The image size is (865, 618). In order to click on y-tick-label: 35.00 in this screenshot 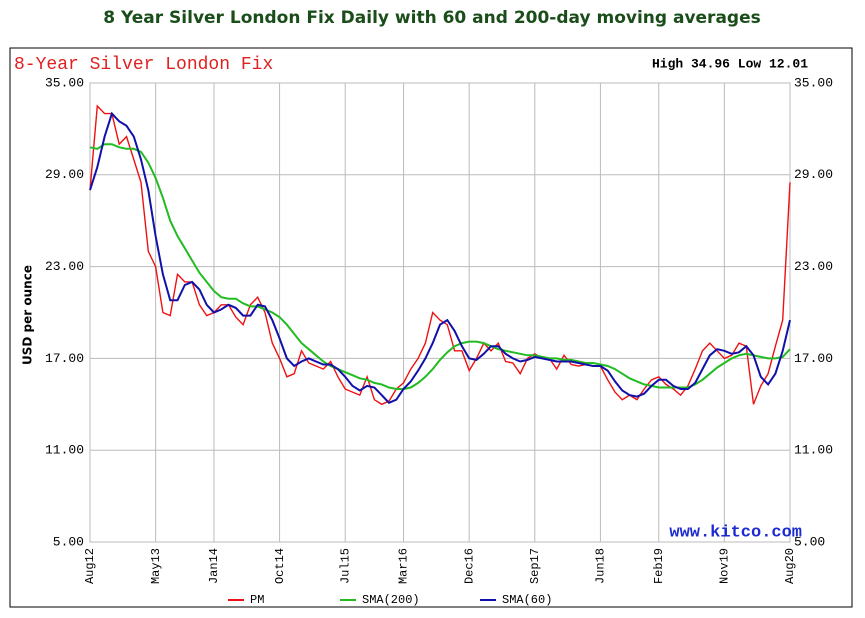, I will do `click(64, 82)`.